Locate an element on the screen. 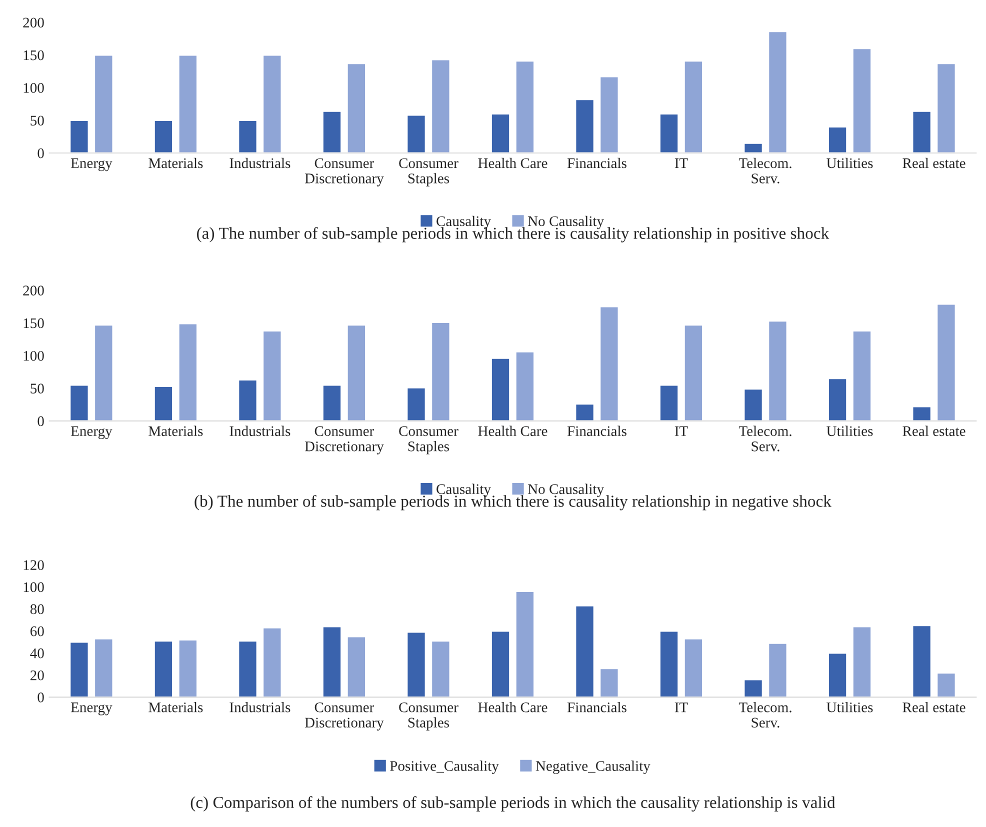  y-tick-label: 120 is located at coordinates (34, 565).